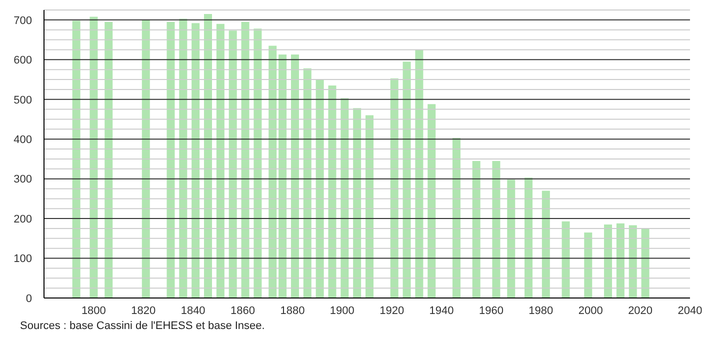 The height and width of the screenshot is (340, 710). Describe the element at coordinates (23, 20) in the screenshot. I see `y-tick-label: 700` at that location.